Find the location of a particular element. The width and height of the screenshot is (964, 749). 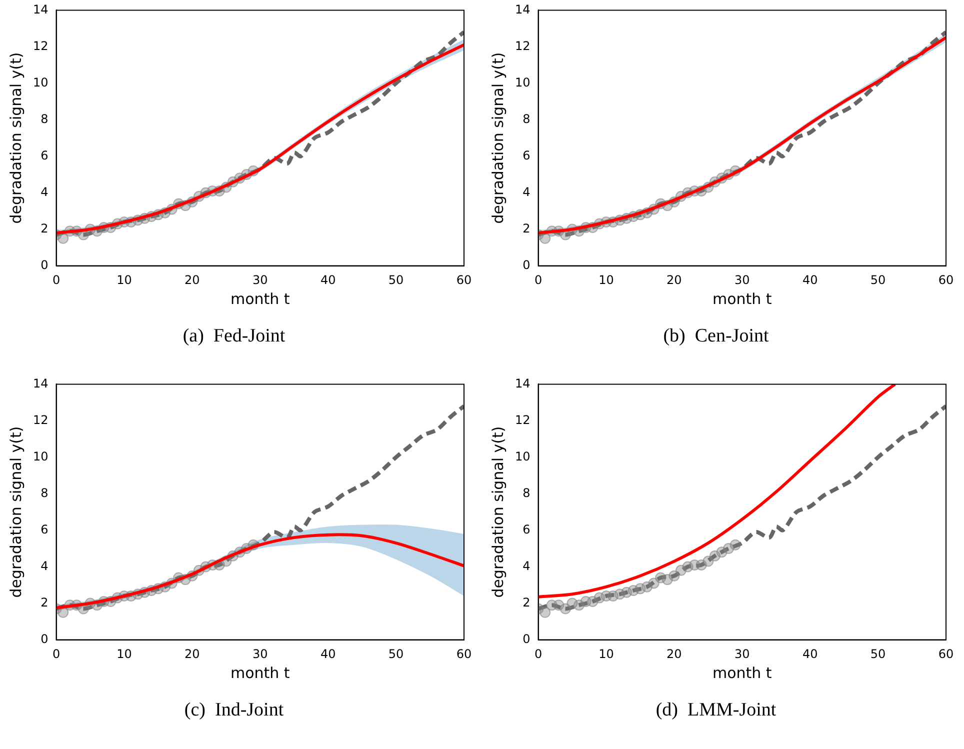

line-series is located at coordinates (717, 491).